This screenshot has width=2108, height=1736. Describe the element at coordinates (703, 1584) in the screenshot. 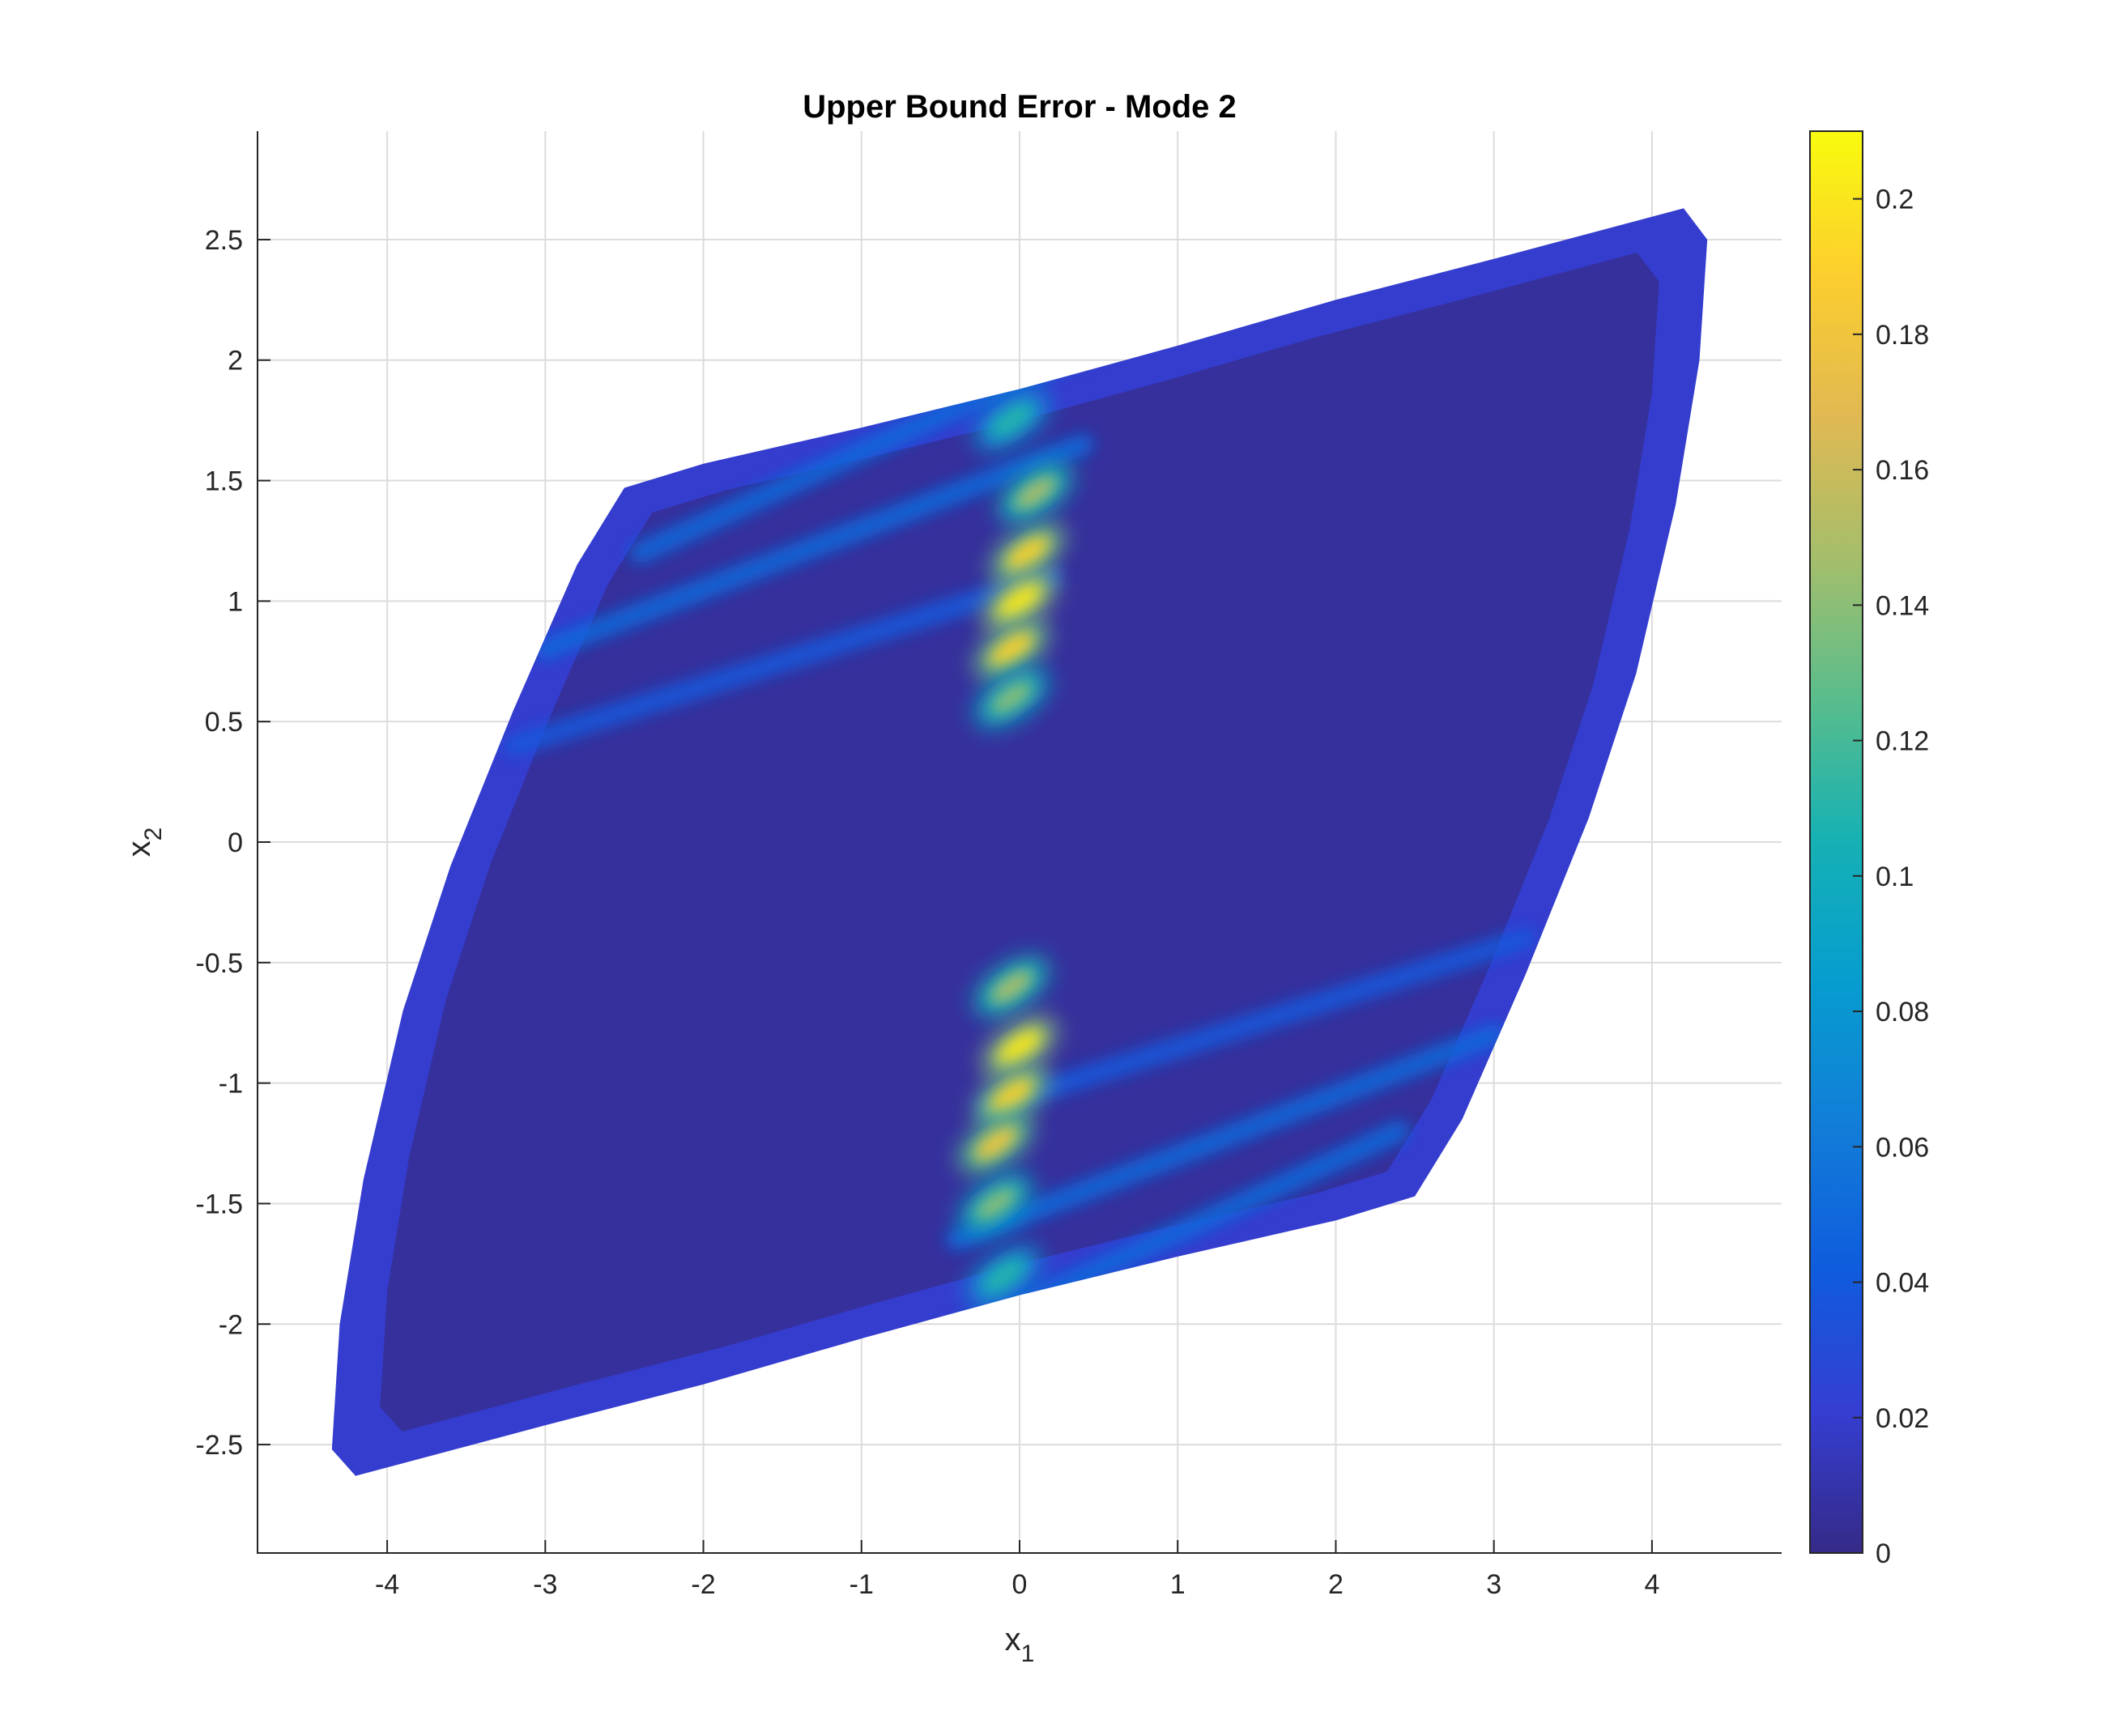

I see `x-tick-label: -2` at that location.